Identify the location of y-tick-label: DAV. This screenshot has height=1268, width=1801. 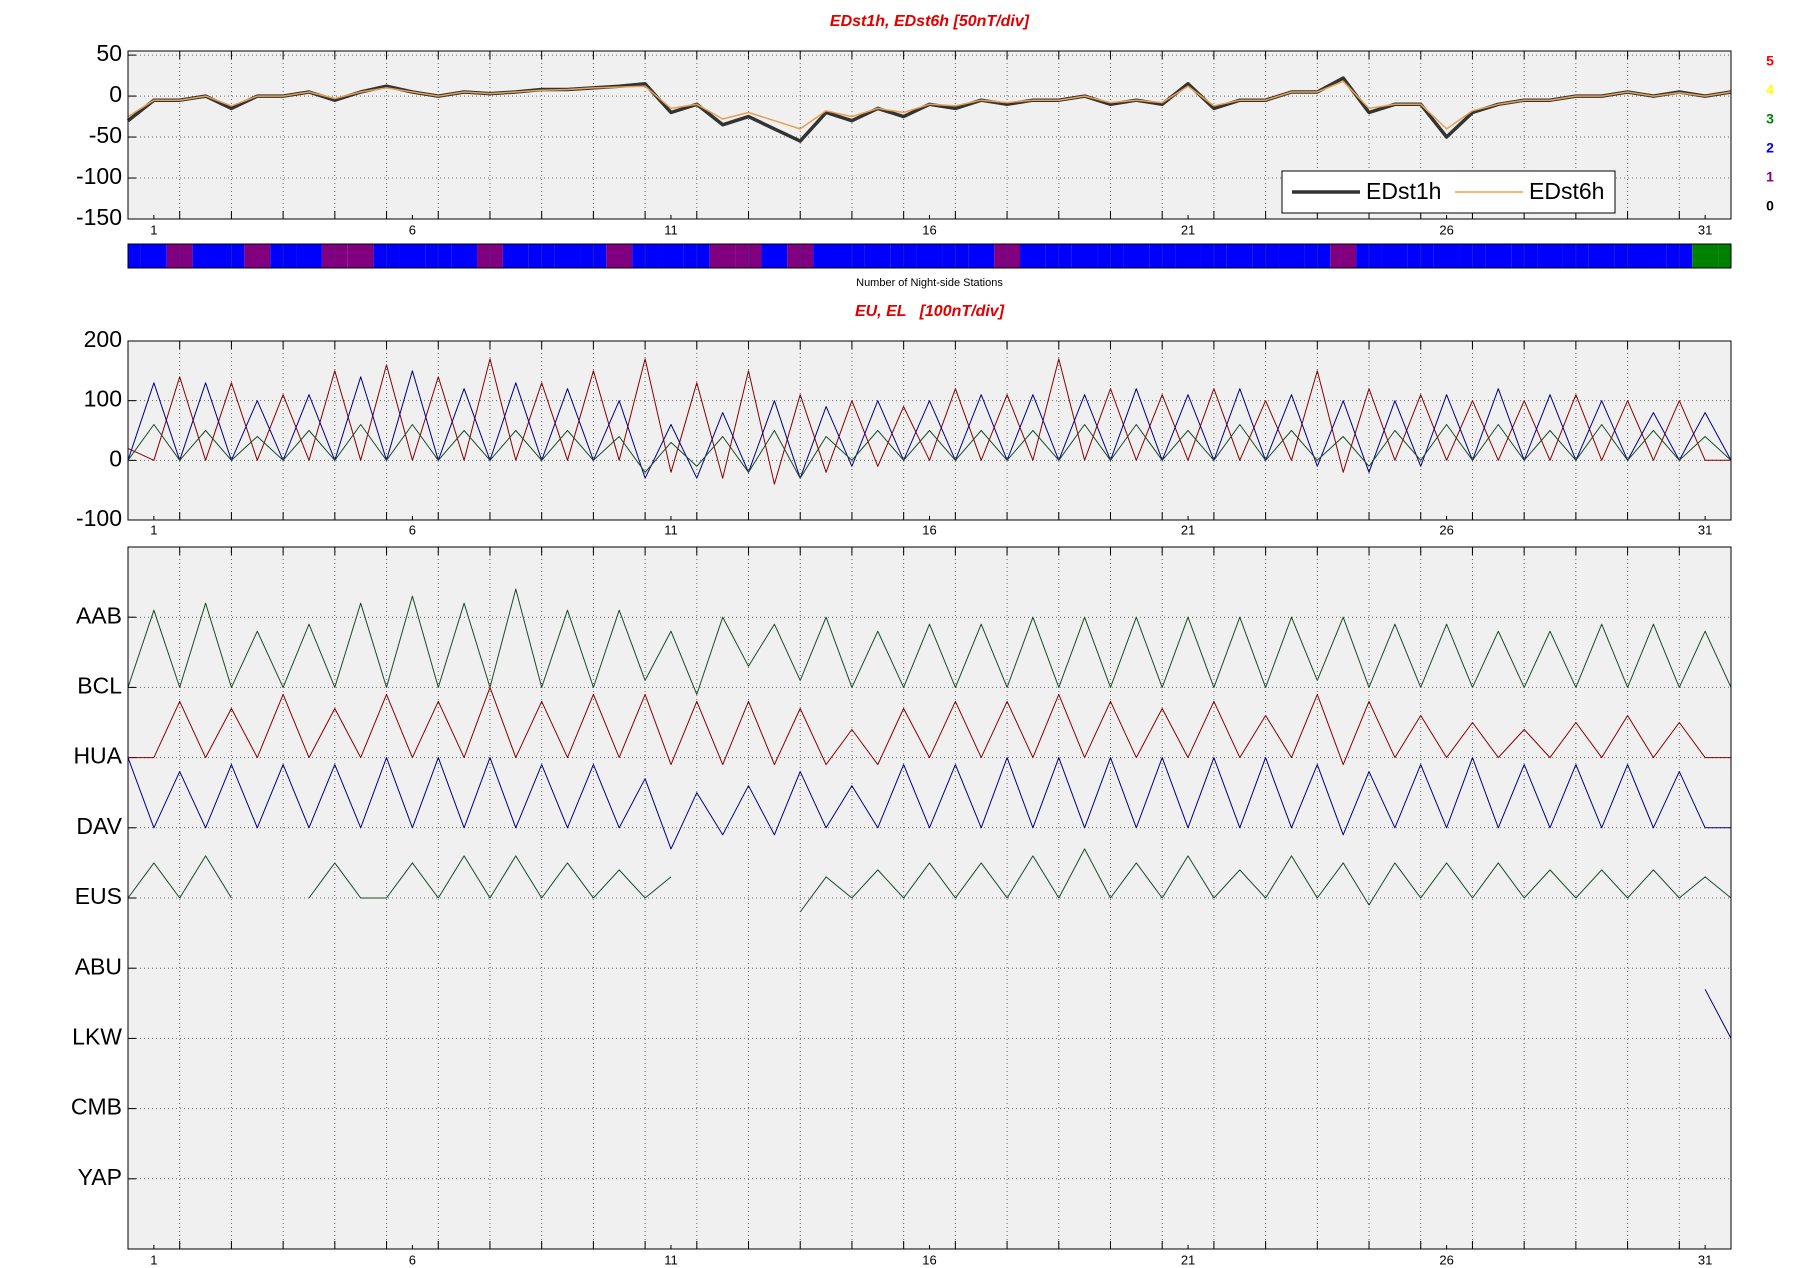
(99, 826).